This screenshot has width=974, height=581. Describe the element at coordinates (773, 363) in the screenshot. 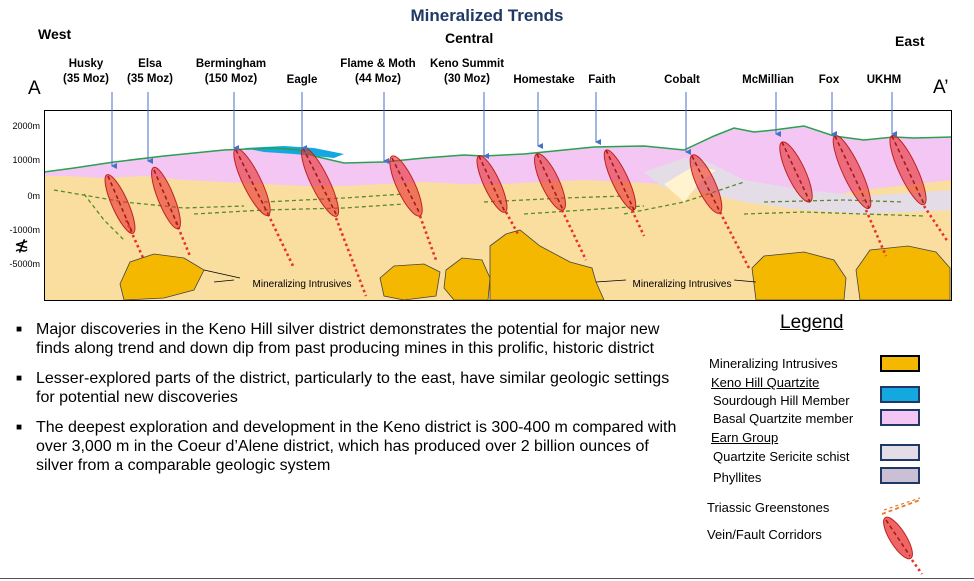

I see `legend-label-intrusives: Mineralizing Intrusives` at that location.